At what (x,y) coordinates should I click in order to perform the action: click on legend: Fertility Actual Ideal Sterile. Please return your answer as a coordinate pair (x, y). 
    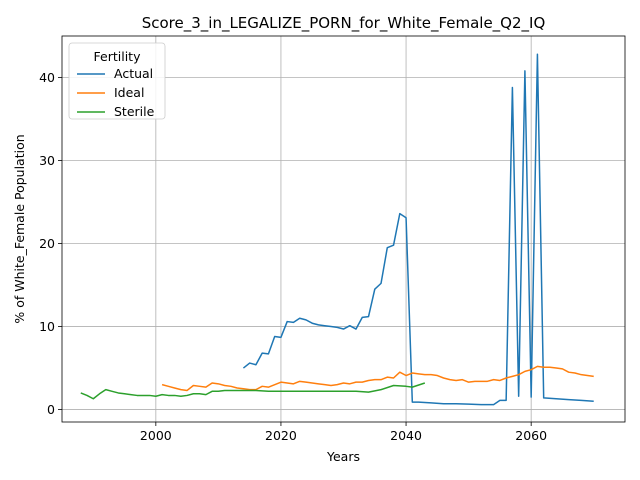
    Looking at the image, I should click on (117, 81).